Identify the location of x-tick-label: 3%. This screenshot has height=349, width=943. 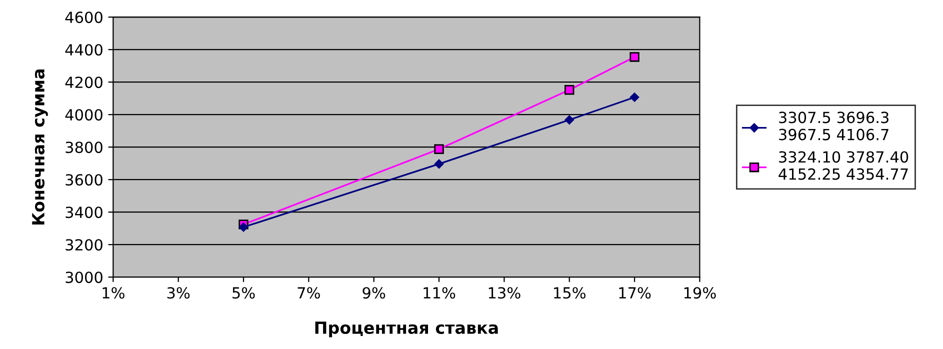
(178, 293).